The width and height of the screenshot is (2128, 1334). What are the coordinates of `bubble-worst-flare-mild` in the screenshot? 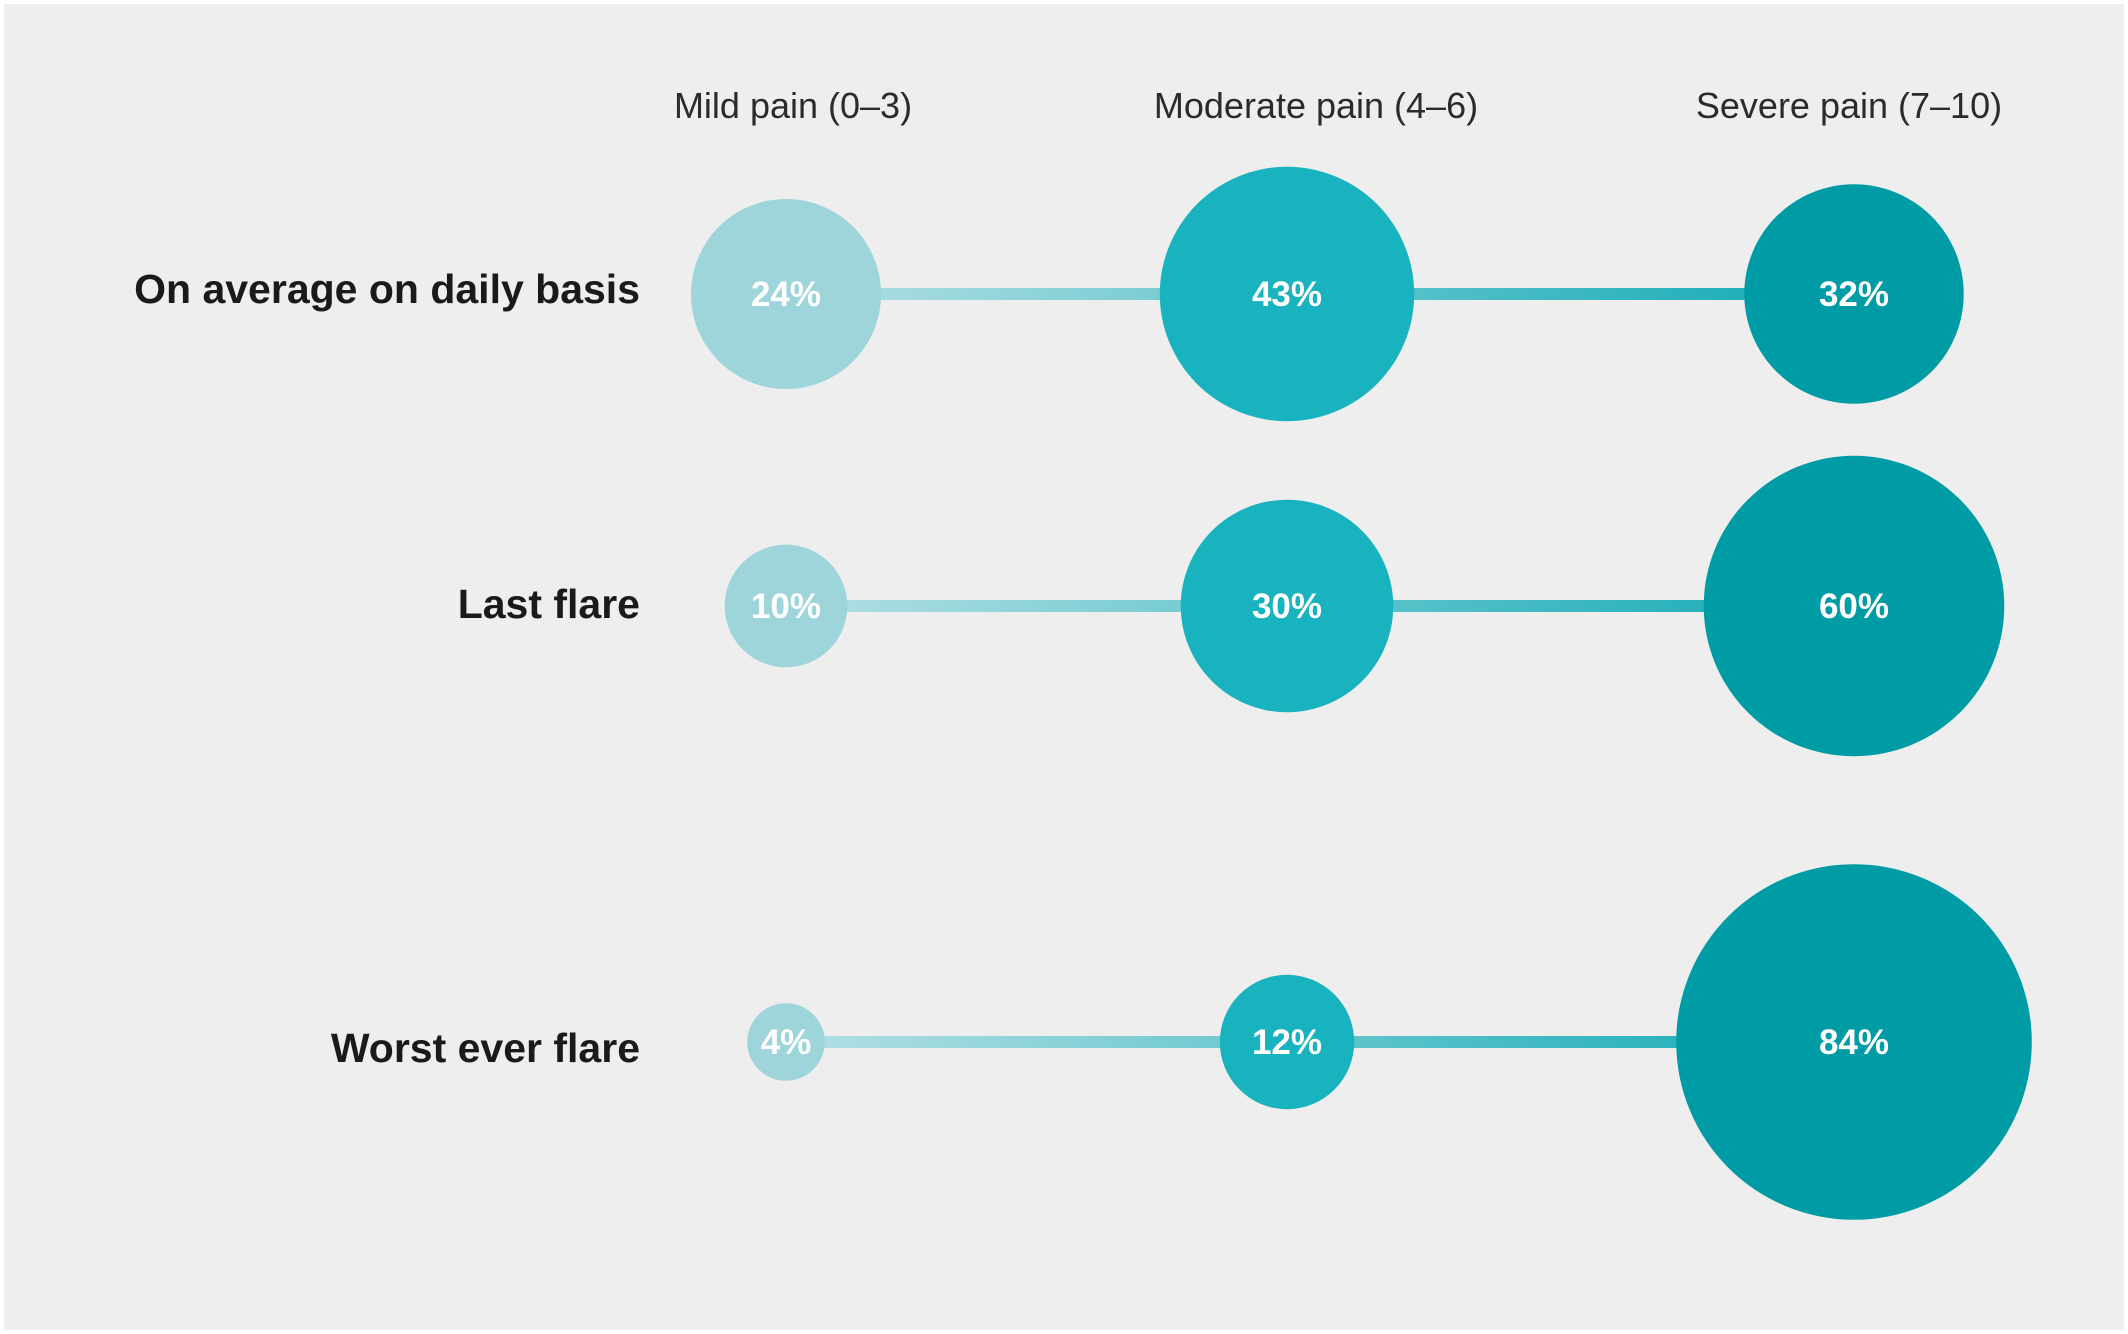 It's located at (786, 1042).